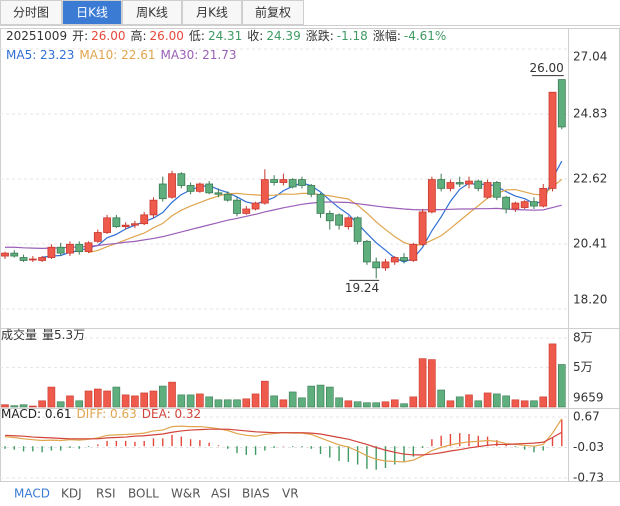 Image resolution: width=620 pixels, height=506 pixels. What do you see at coordinates (362, 288) in the screenshot?
I see `low-label: 19.24` at bounding box center [362, 288].